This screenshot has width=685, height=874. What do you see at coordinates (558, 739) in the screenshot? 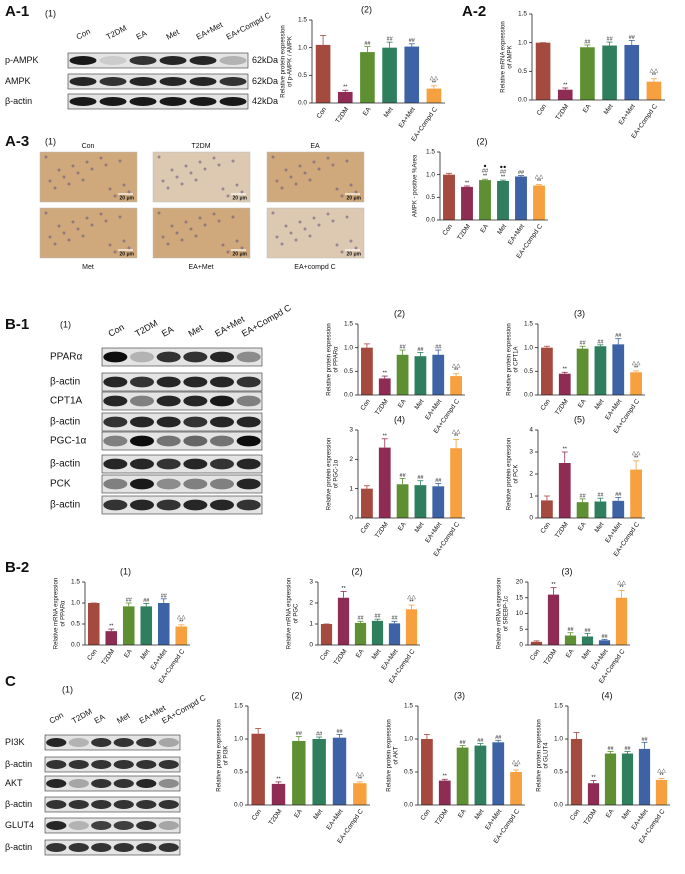
I see `y-tick-label: 1.0` at bounding box center [558, 739].